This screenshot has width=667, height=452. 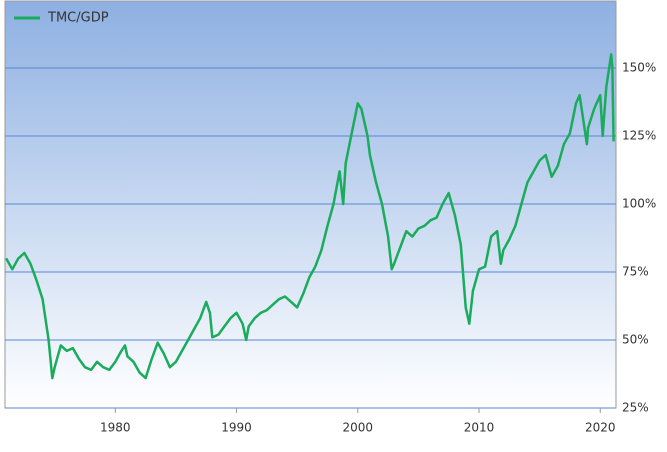 I want to click on x-tick-label: 2000, so click(x=358, y=428).